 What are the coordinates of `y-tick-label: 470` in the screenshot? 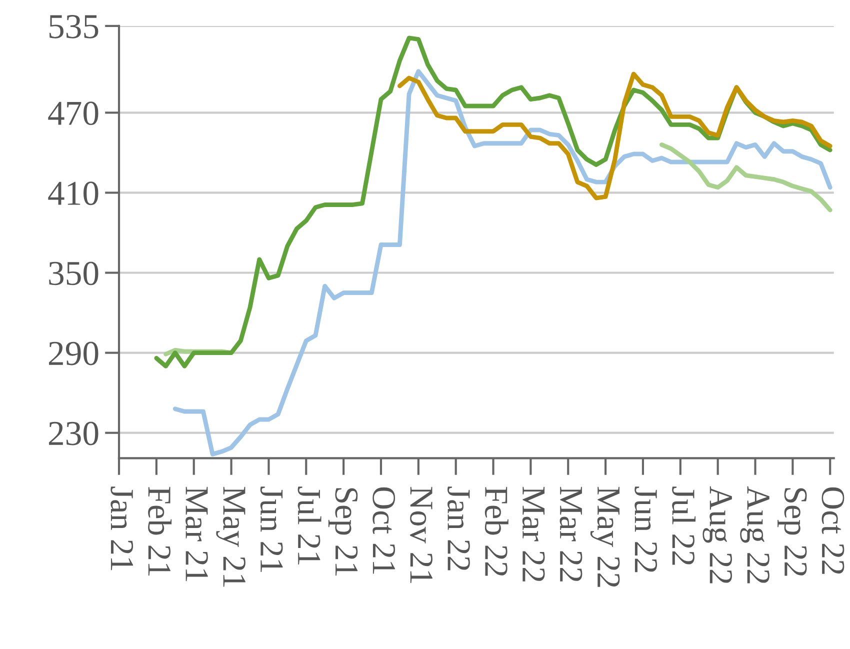 It's located at (73, 114).